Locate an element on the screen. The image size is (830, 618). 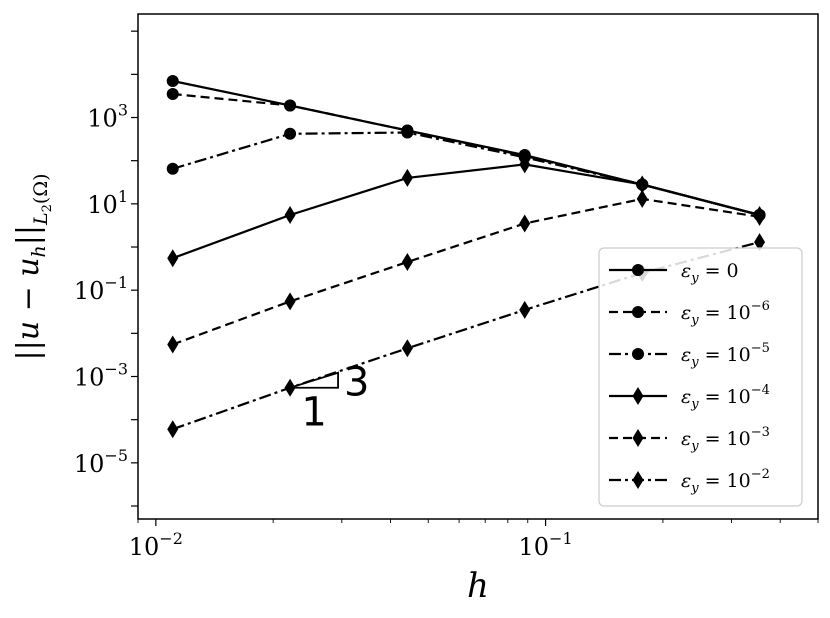
legend-exp: −5 is located at coordinates (760, 348).